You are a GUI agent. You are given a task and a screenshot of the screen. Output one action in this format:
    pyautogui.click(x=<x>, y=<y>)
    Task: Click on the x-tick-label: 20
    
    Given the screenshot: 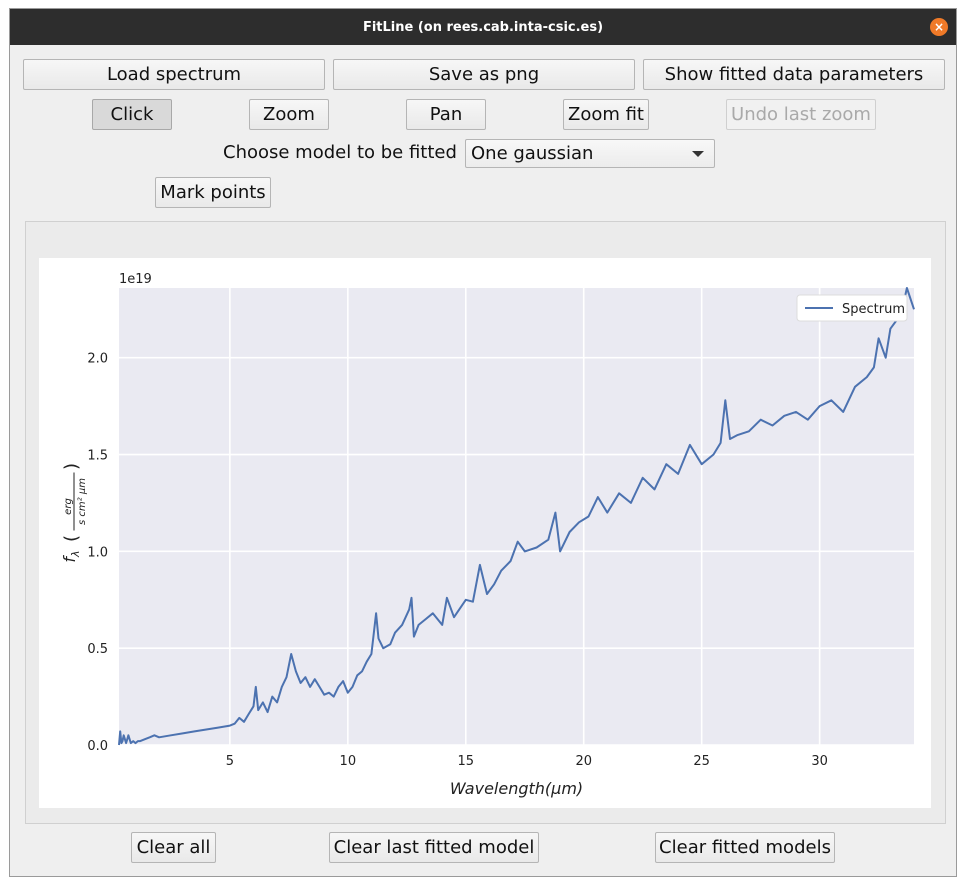 What is the action you would take?
    pyautogui.click(x=583, y=761)
    